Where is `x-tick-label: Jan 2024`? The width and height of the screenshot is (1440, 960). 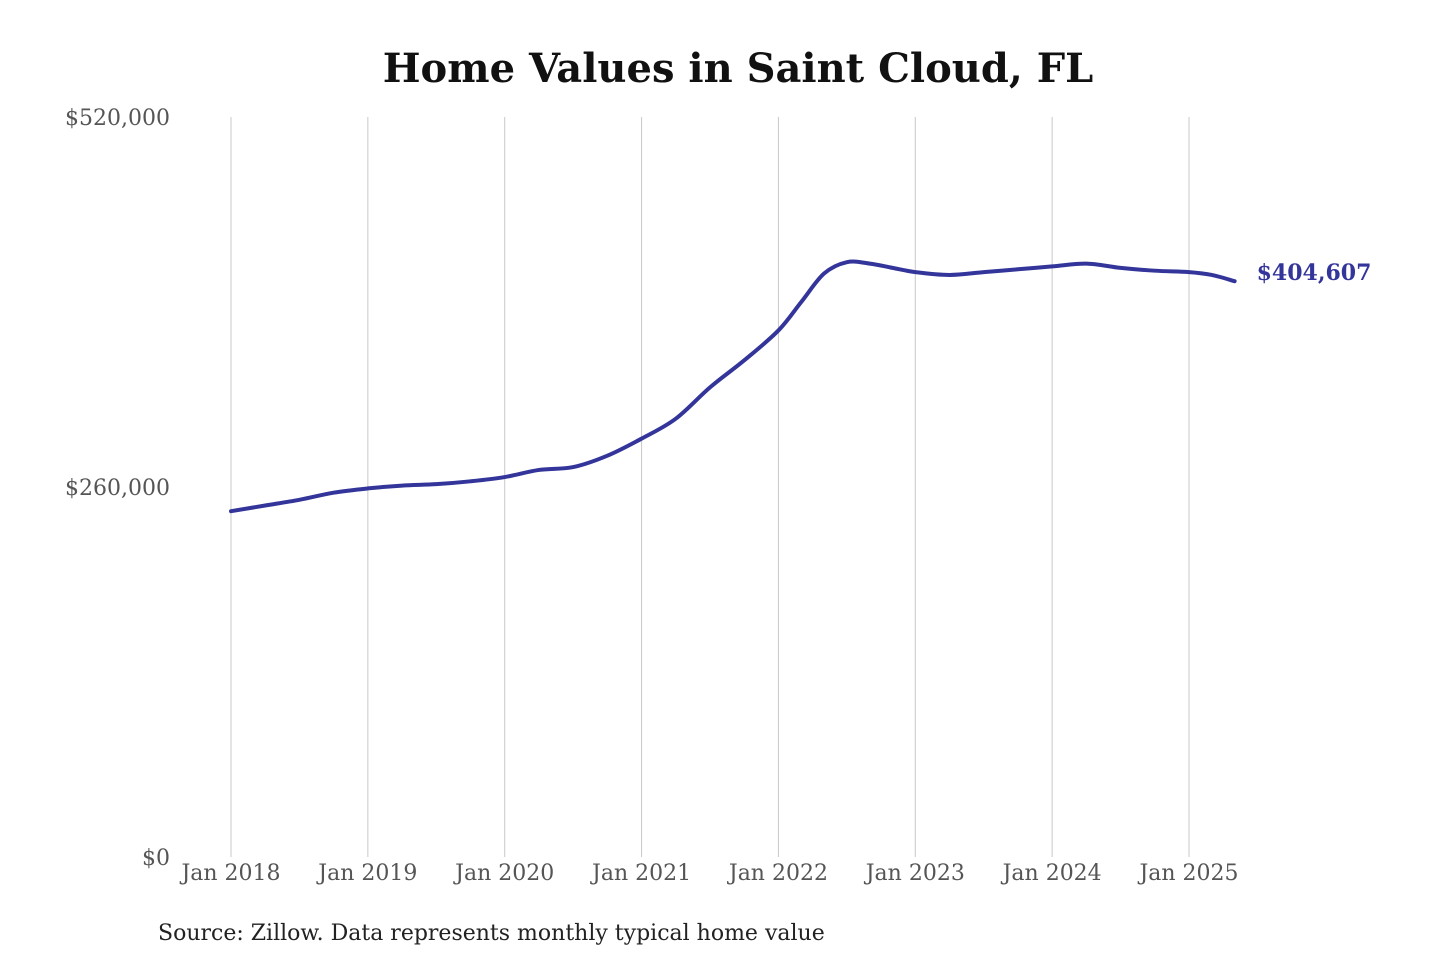 x-tick-label: Jan 2024 is located at coordinates (1051, 873).